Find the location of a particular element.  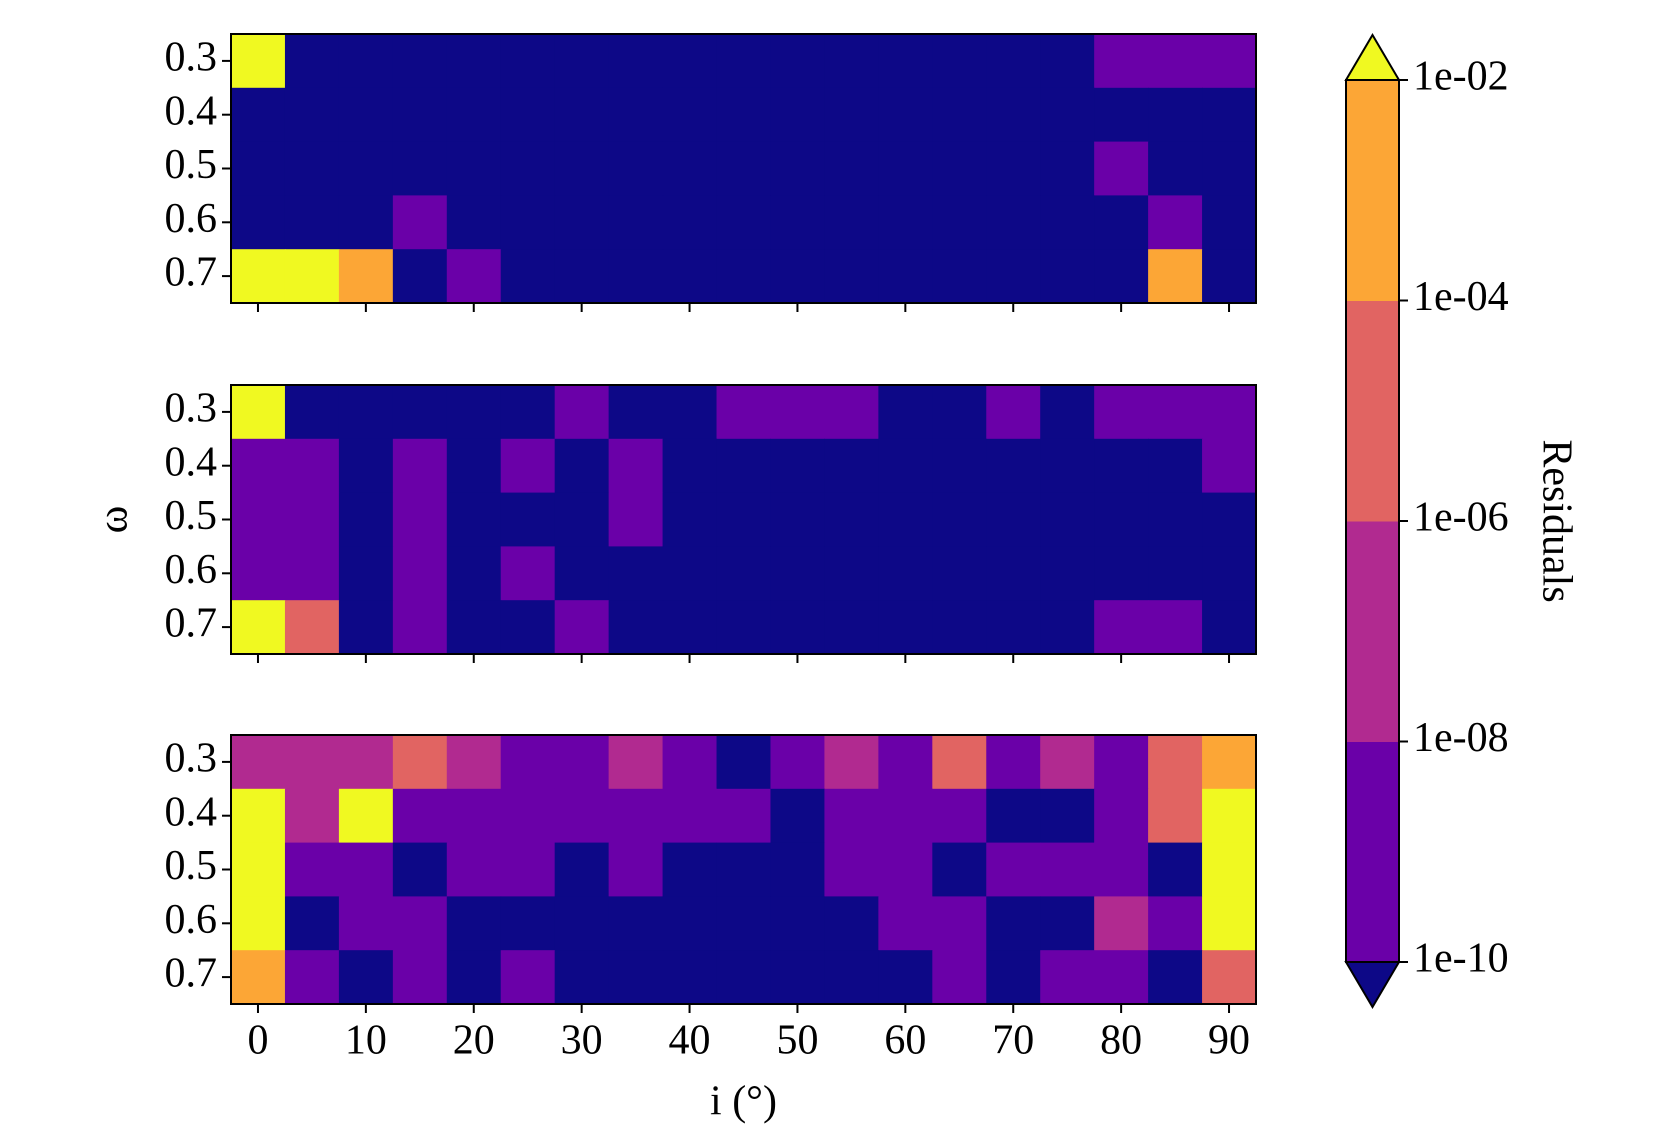

x-tick-label: 80 is located at coordinates (1121, 1041).